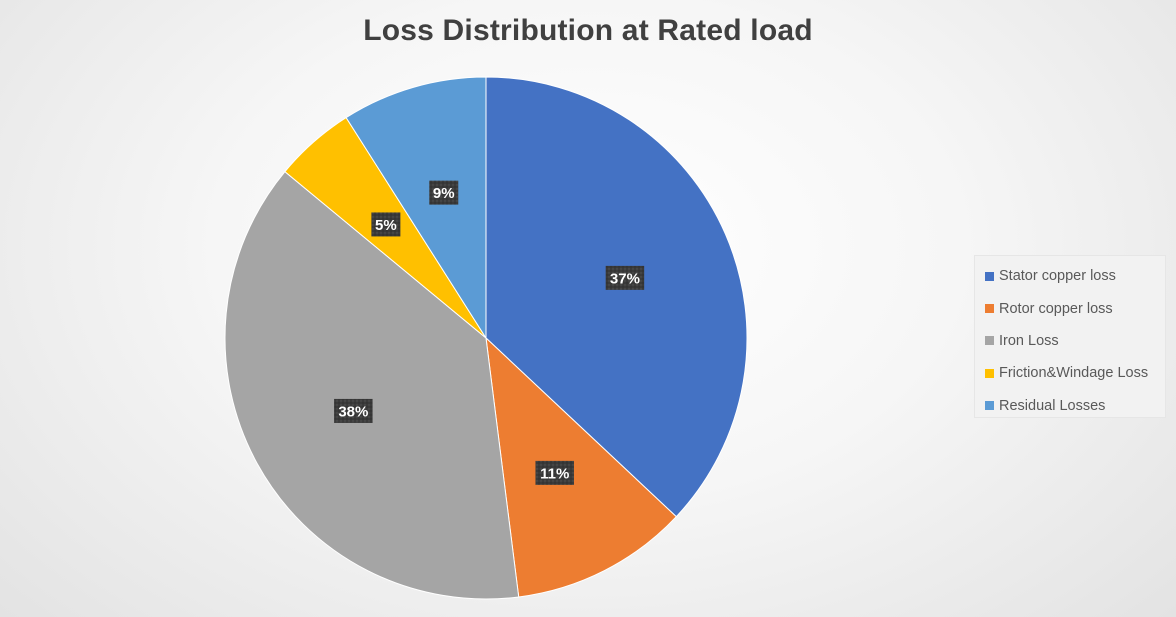  I want to click on data-label-friction-windage-loss: 5%, so click(386, 224).